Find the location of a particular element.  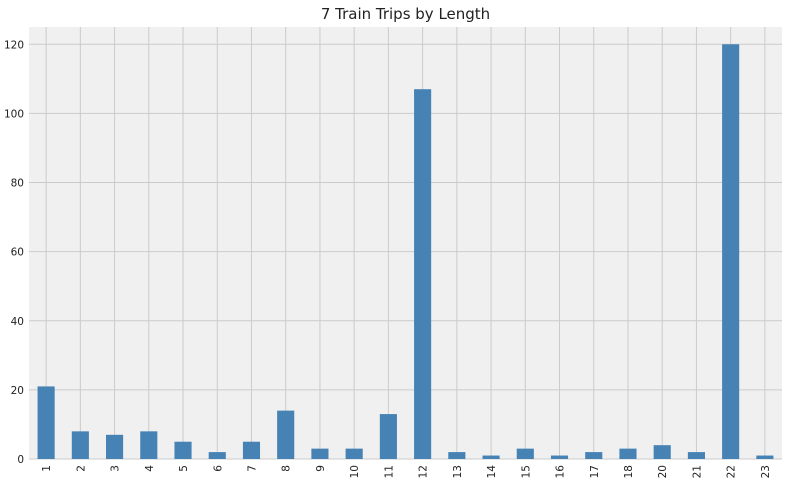

x-tick-label: 23 is located at coordinates (766, 471).